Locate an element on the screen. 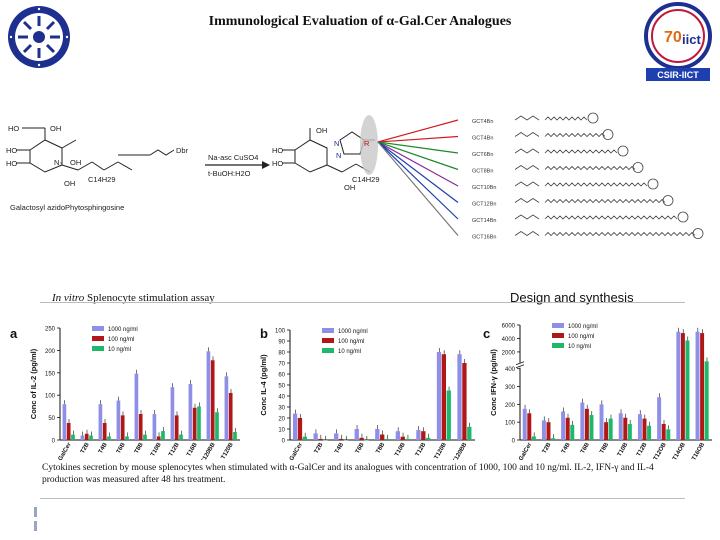 This screenshot has height=540, width=720. x-tick-label: T14OB is located at coordinates (679, 450).